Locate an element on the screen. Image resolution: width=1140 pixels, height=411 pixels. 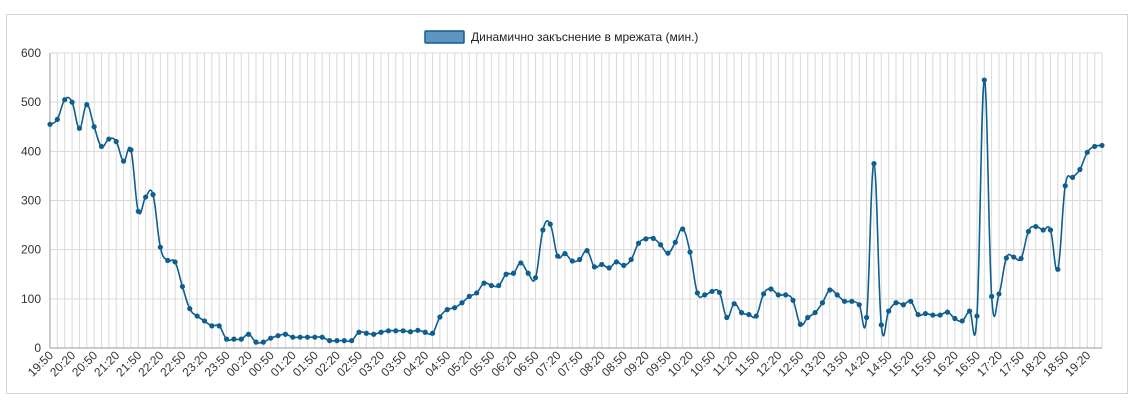
legend-swatch is located at coordinates (444, 37).